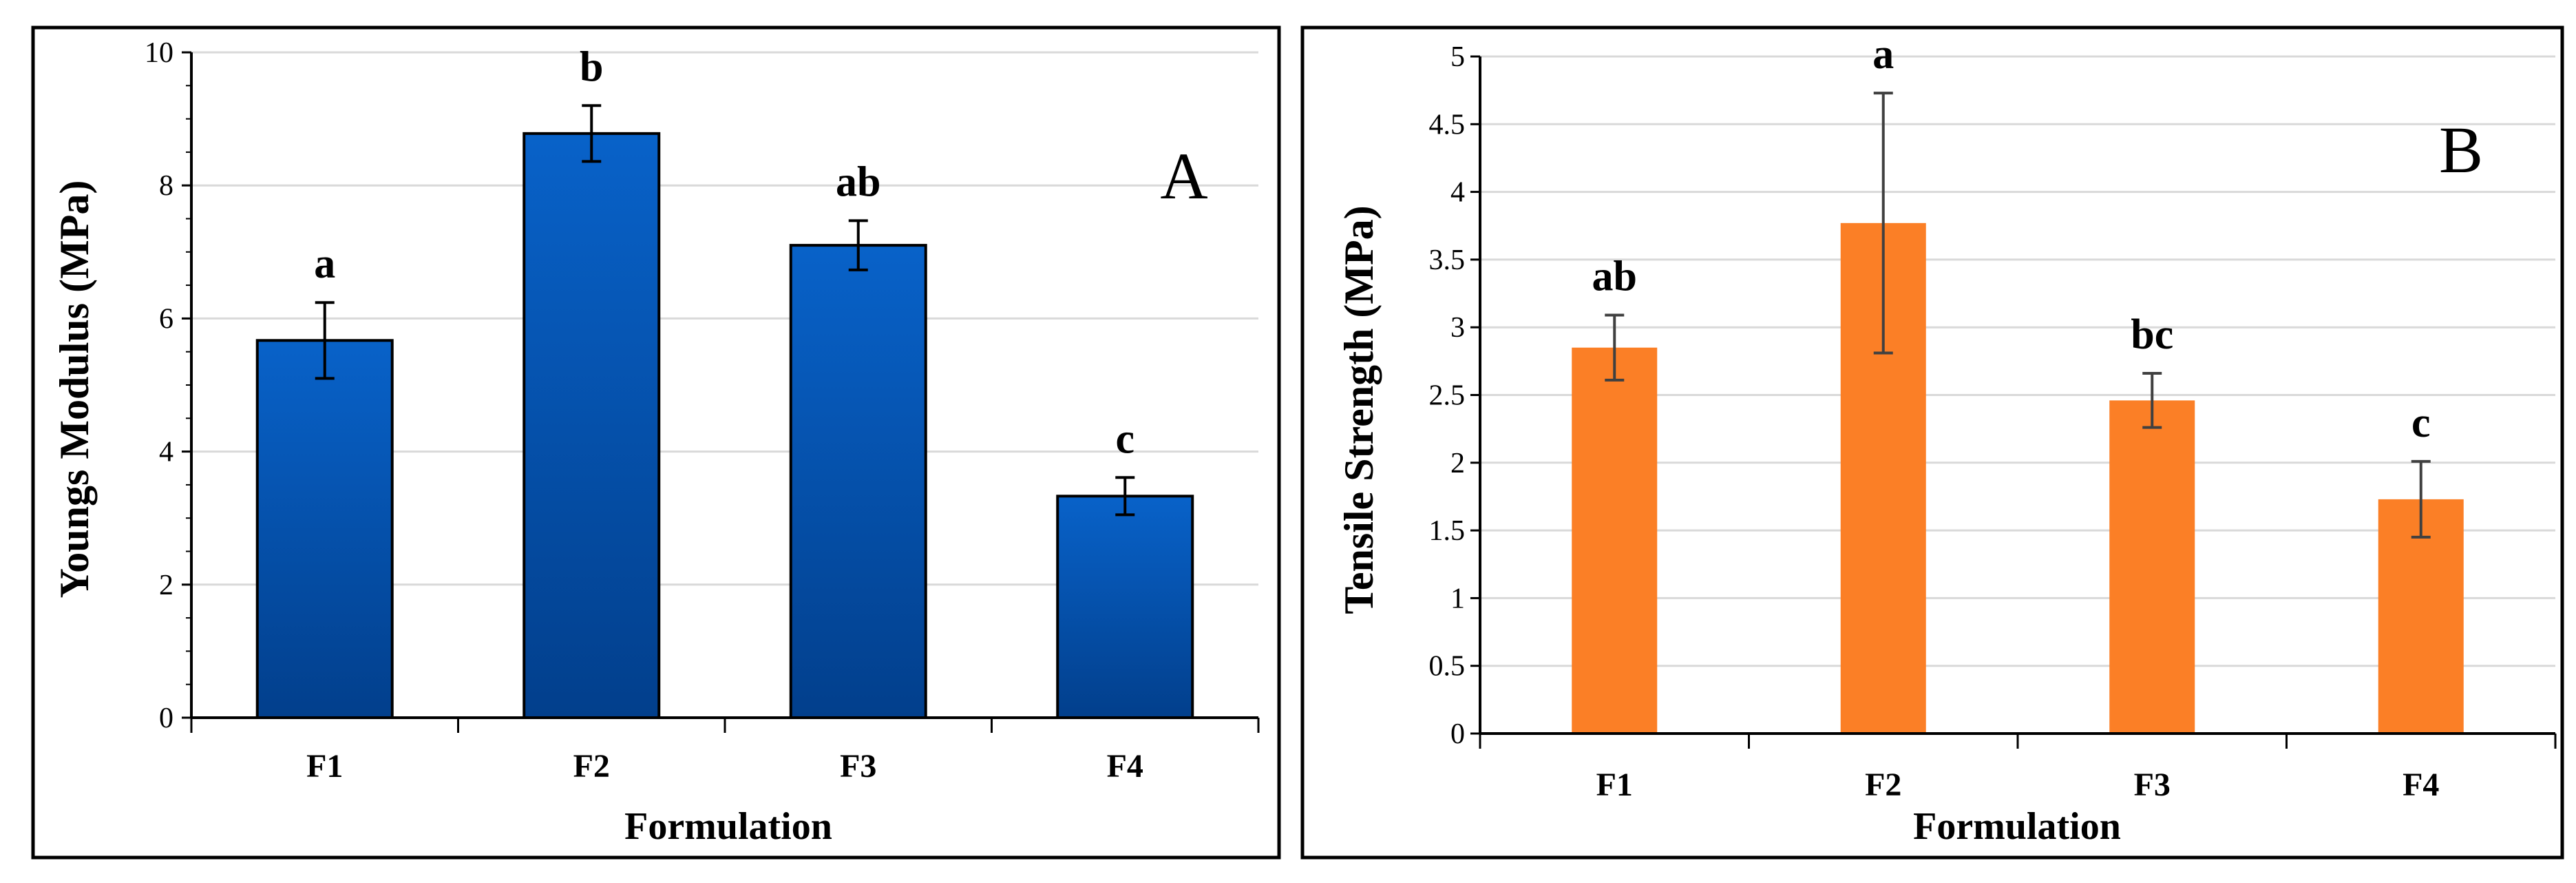 Image resolution: width=2576 pixels, height=883 pixels. What do you see at coordinates (1883, 54) in the screenshot?
I see `significance-letter-f2: a` at bounding box center [1883, 54].